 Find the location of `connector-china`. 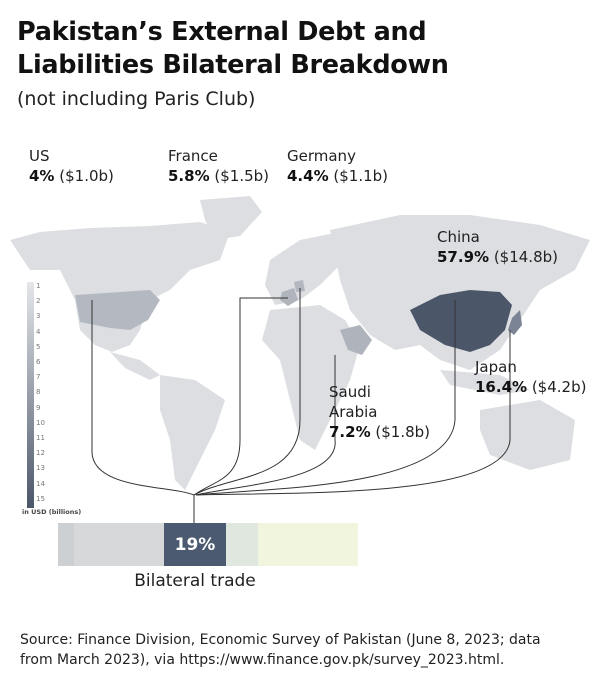

connector-china is located at coordinates (325, 398).